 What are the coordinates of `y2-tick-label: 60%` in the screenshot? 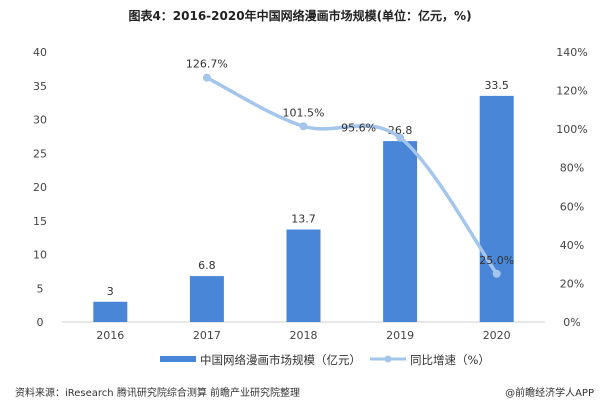 It's located at (572, 206).